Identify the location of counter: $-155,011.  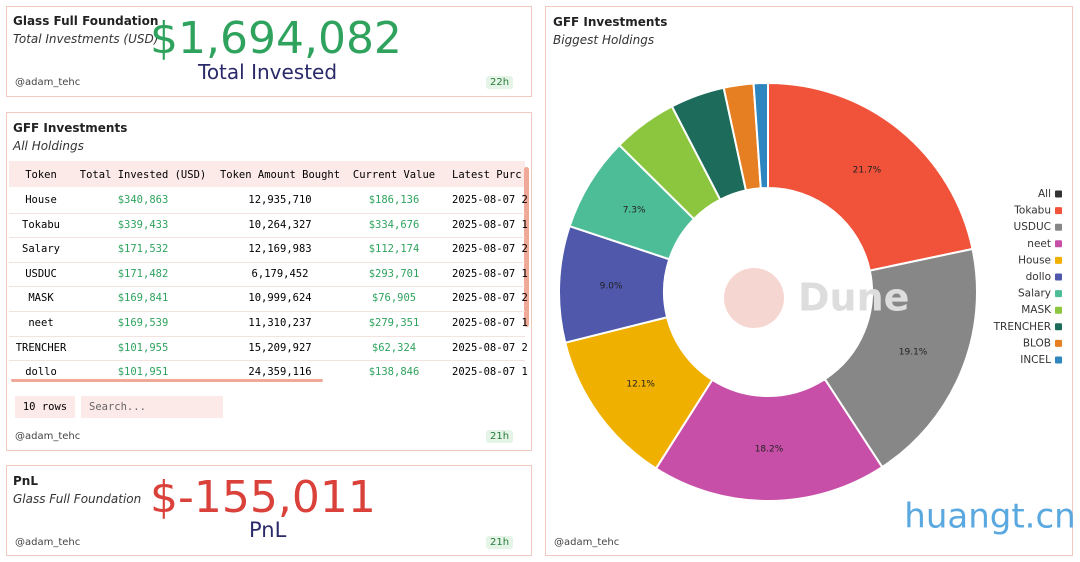
(263, 497).